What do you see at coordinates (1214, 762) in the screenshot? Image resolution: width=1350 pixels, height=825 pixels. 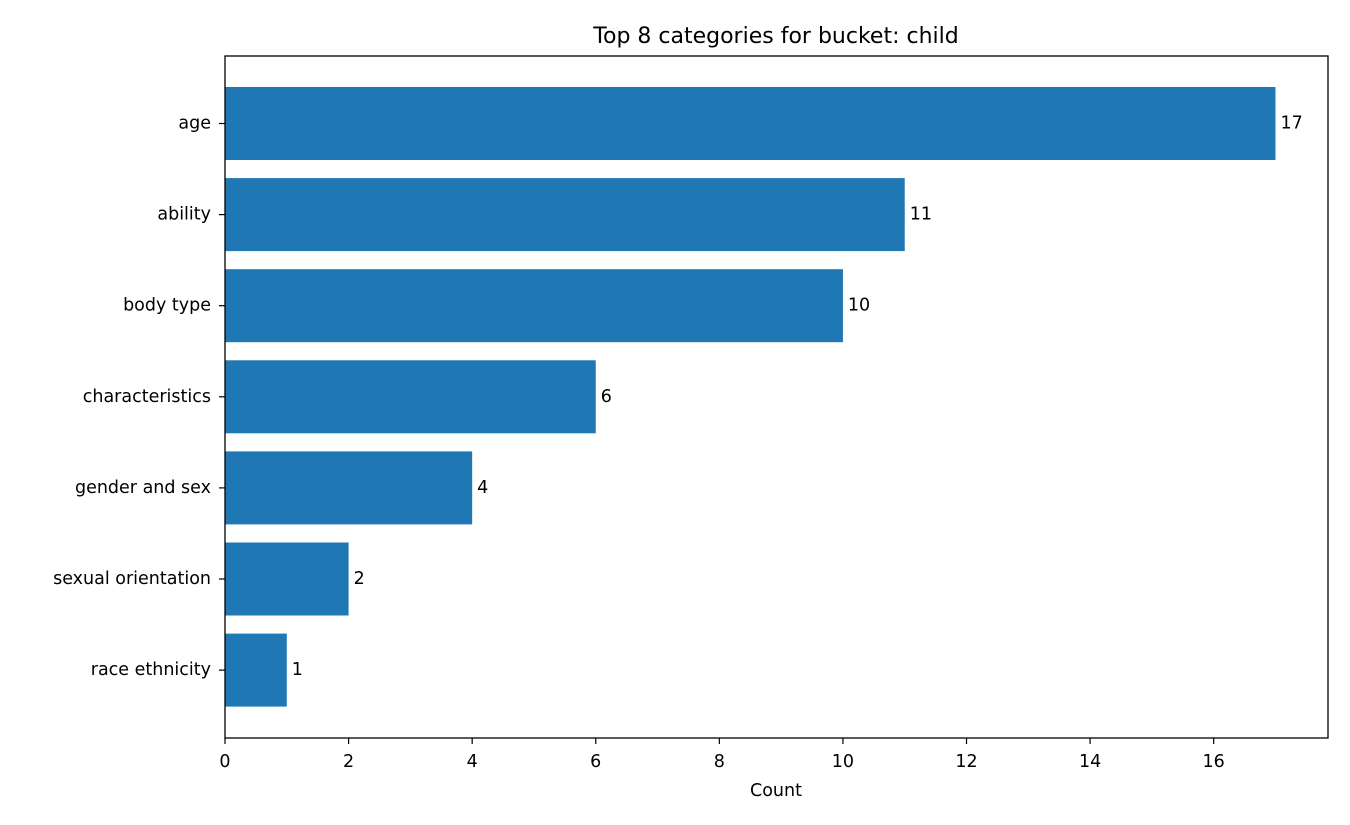 I see `x-tick-label: 16` at bounding box center [1214, 762].